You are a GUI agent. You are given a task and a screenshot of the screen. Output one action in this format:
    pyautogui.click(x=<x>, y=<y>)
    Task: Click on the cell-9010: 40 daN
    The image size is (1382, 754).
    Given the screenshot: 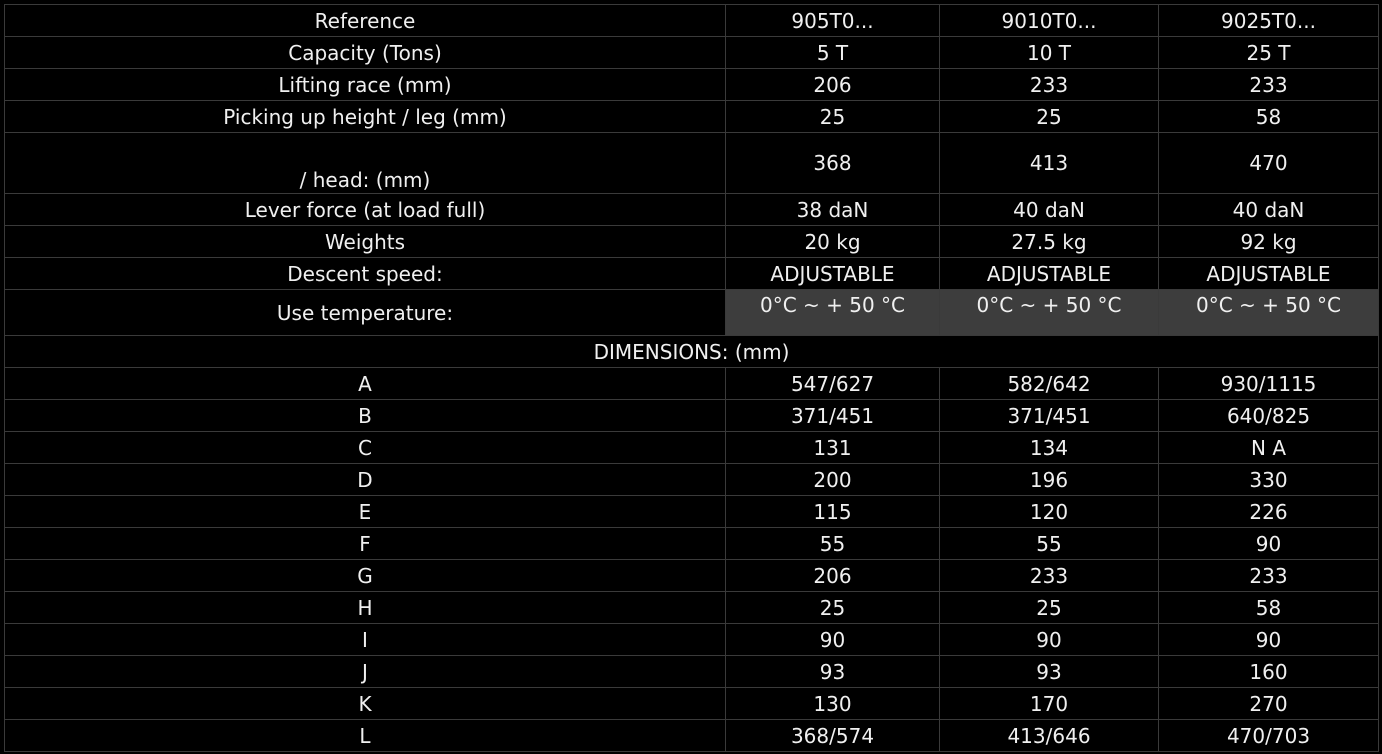 What is the action you would take?
    pyautogui.click(x=1049, y=209)
    